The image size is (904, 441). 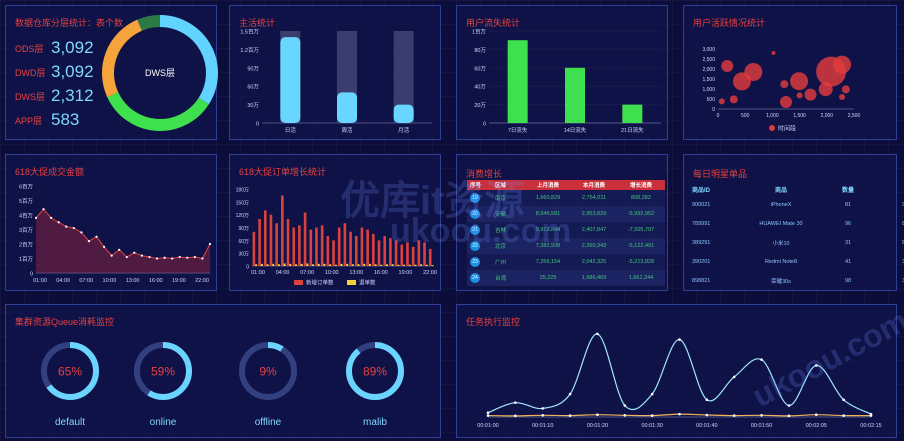 I want to click on table-header-cell: 序号, so click(x=476, y=186).